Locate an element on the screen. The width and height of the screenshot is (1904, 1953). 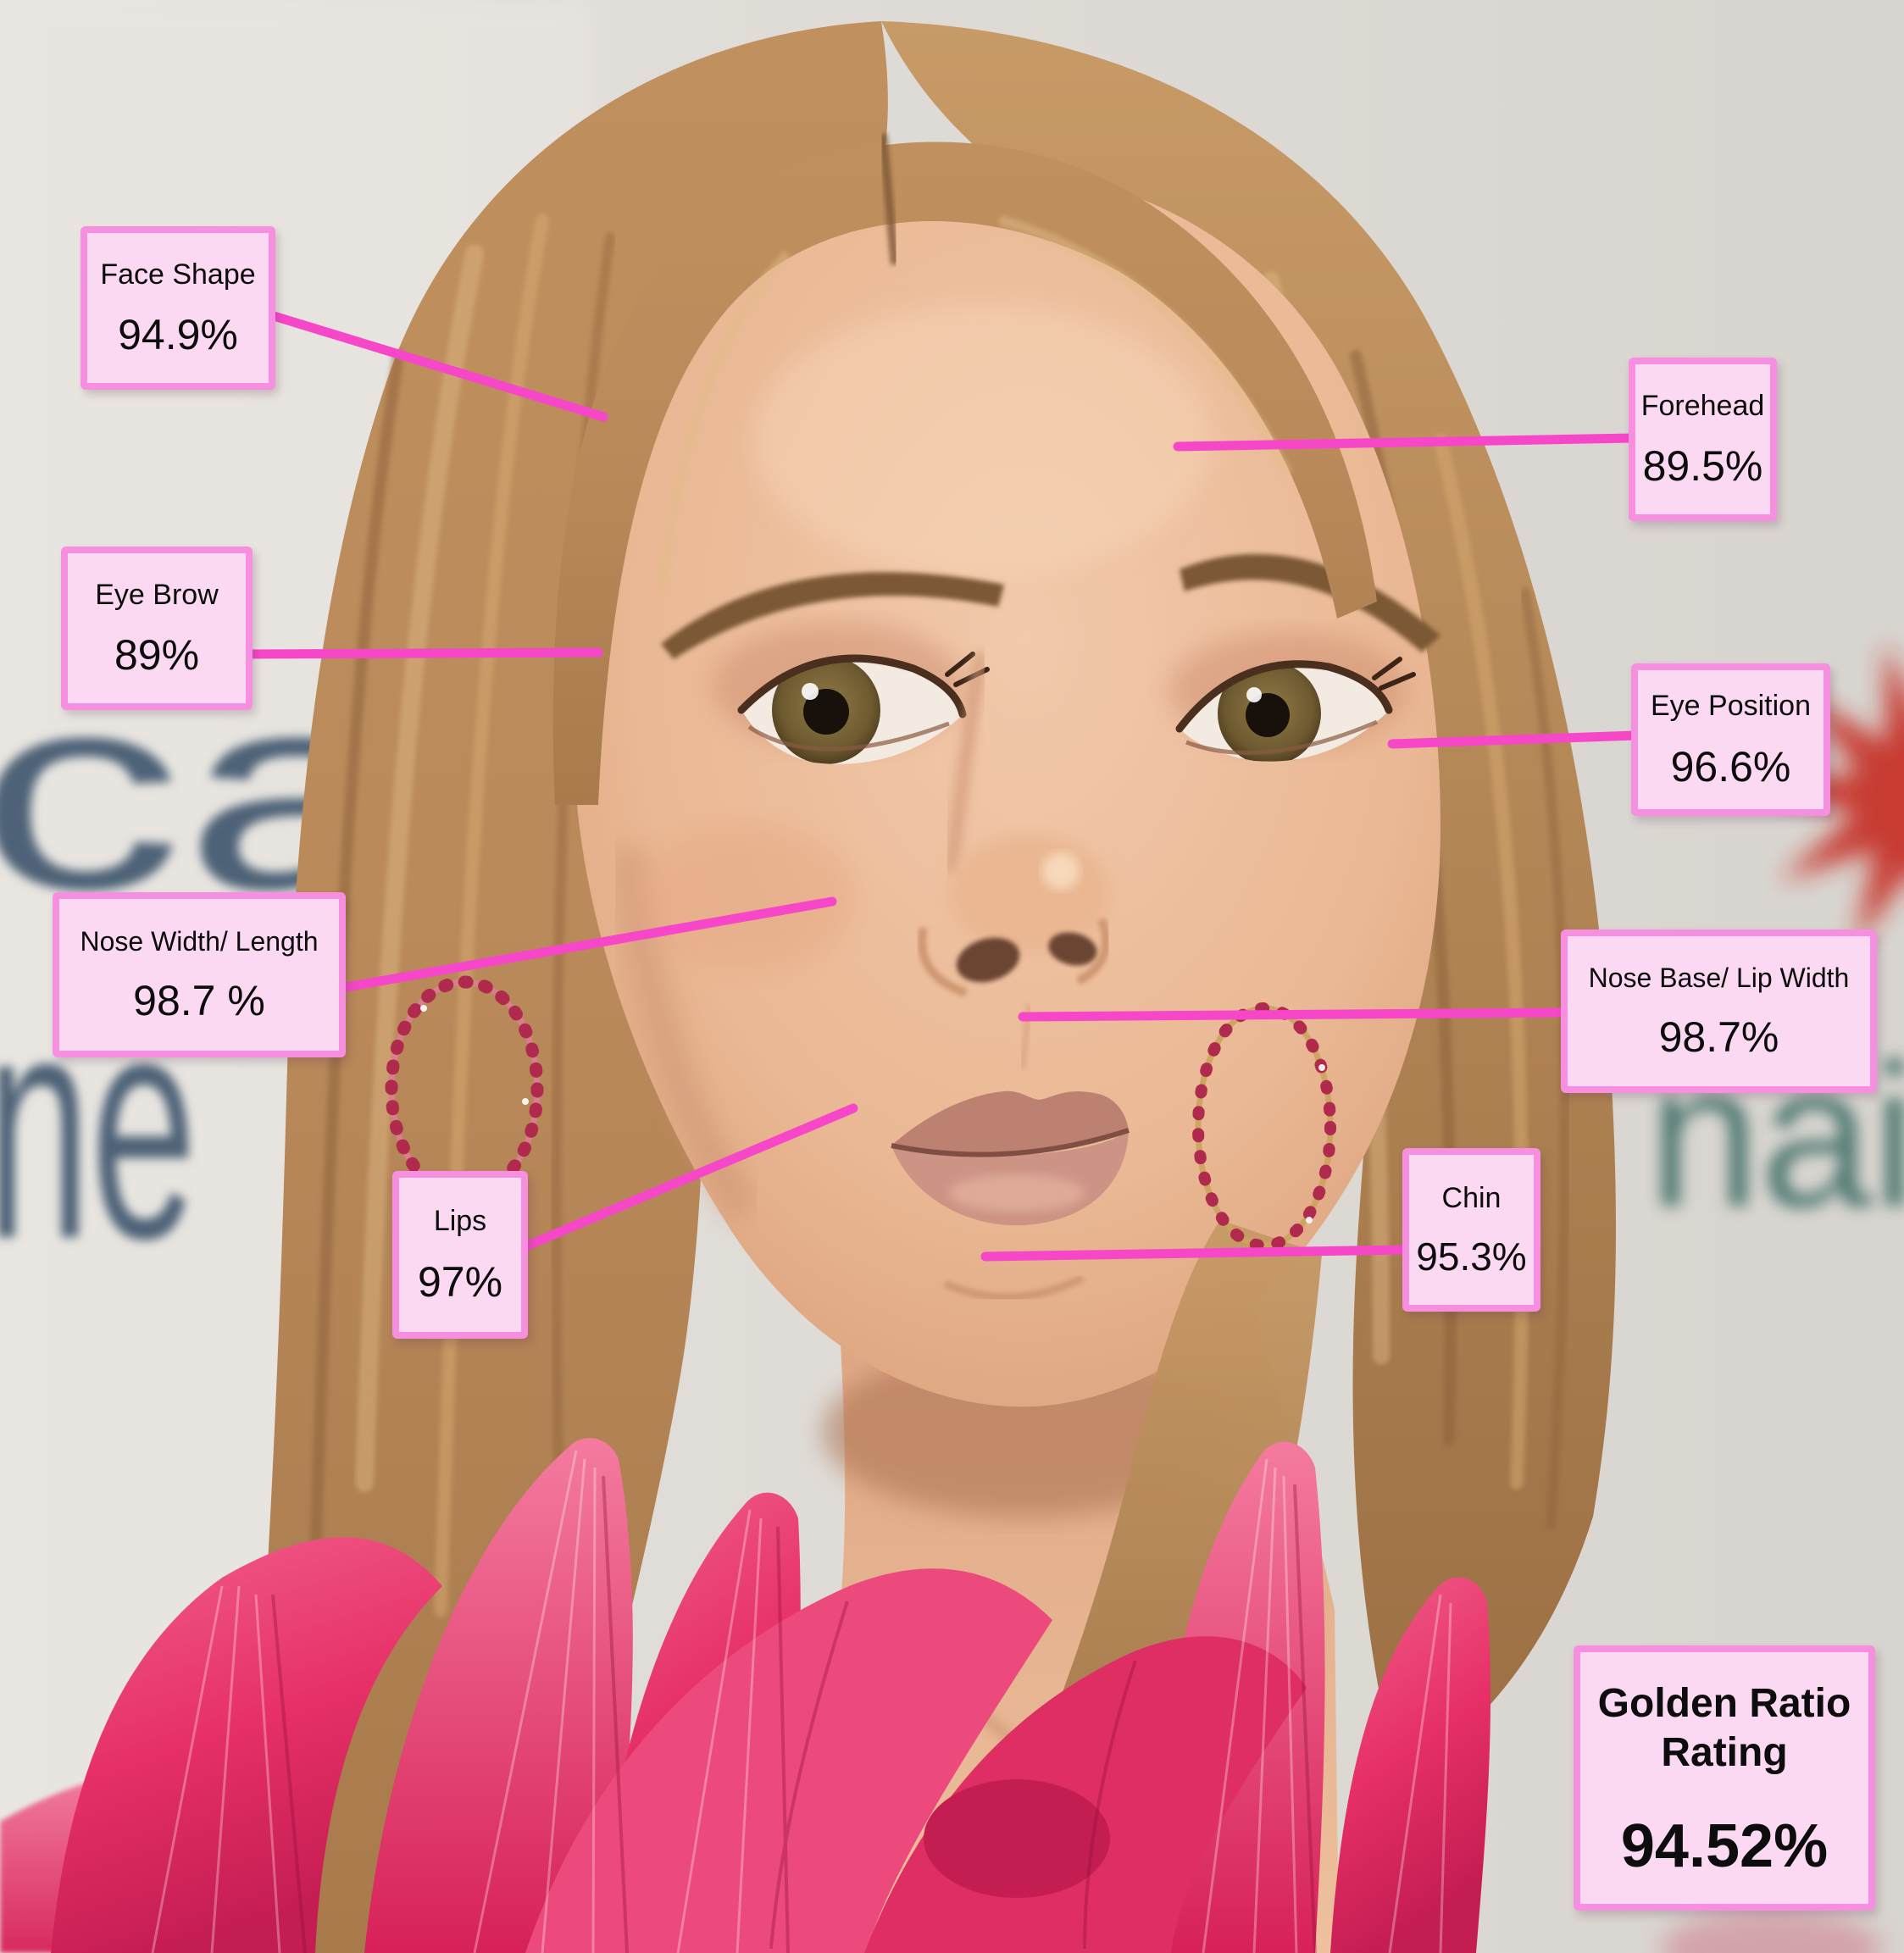
hair-crown is located at coordinates (964, 469).